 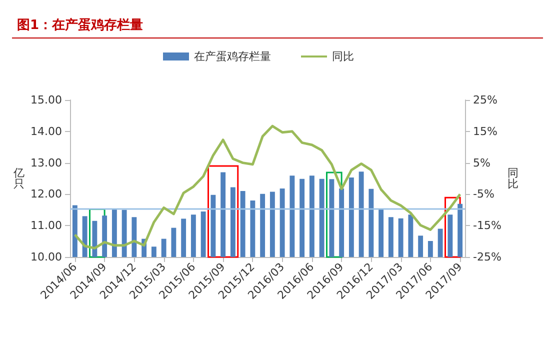 I want to click on y-tick-label: 15.00, so click(x=46, y=100).